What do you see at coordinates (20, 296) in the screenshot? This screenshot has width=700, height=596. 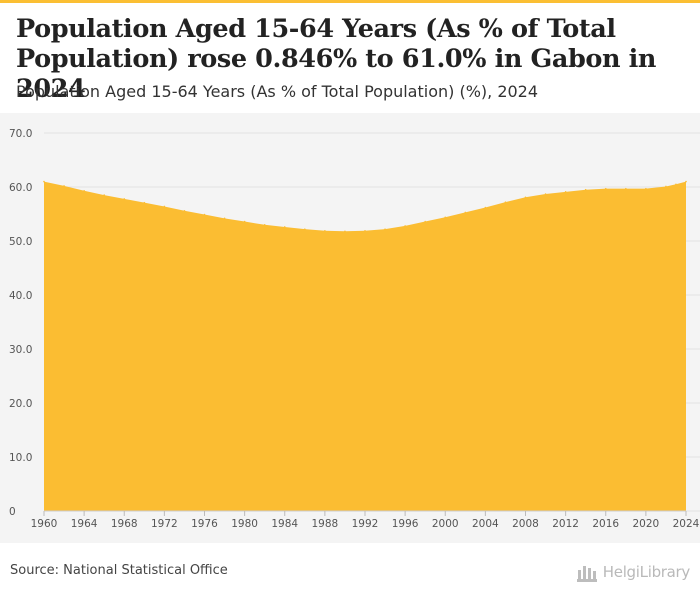 I see `y-tick-label: 40.0` at bounding box center [20, 296].